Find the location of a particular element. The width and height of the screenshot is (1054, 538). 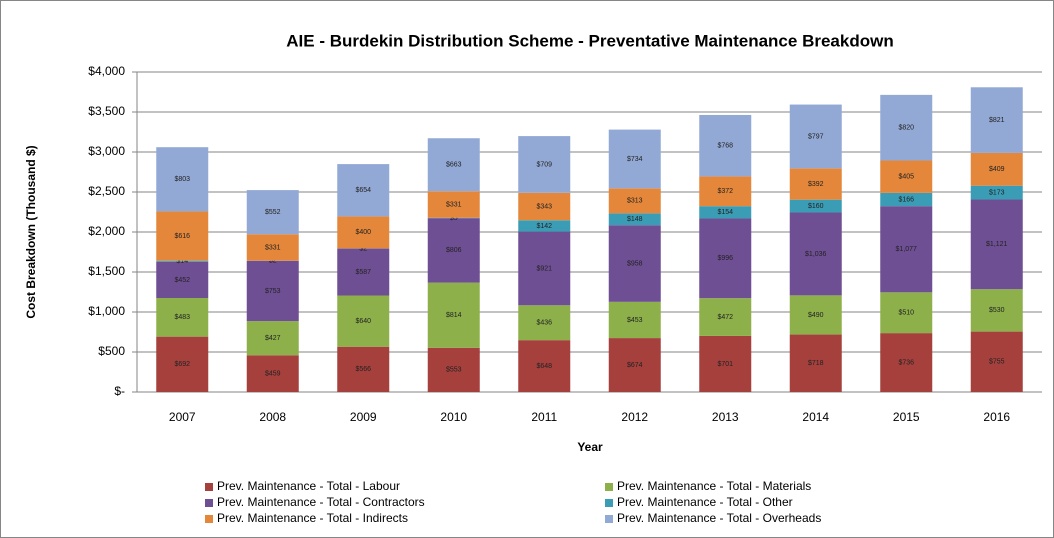

value-label: $436 is located at coordinates (544, 323).